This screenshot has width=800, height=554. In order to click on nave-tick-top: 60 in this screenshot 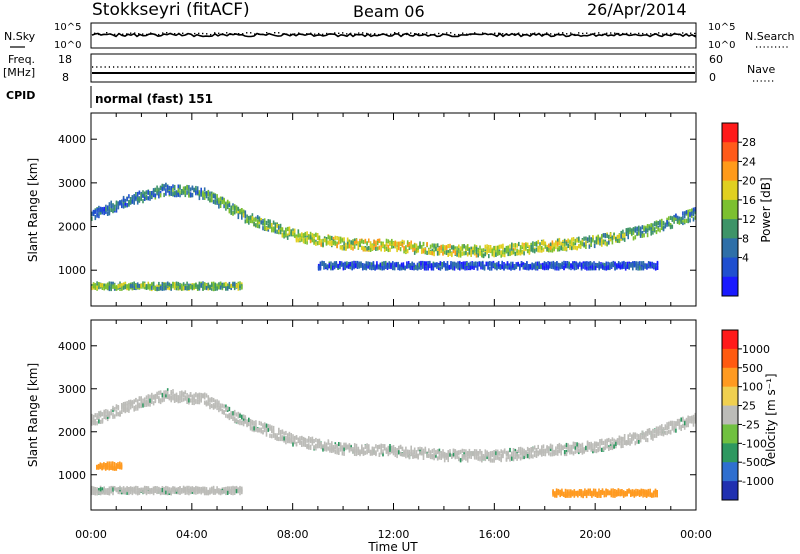, I will do `click(716, 59)`.